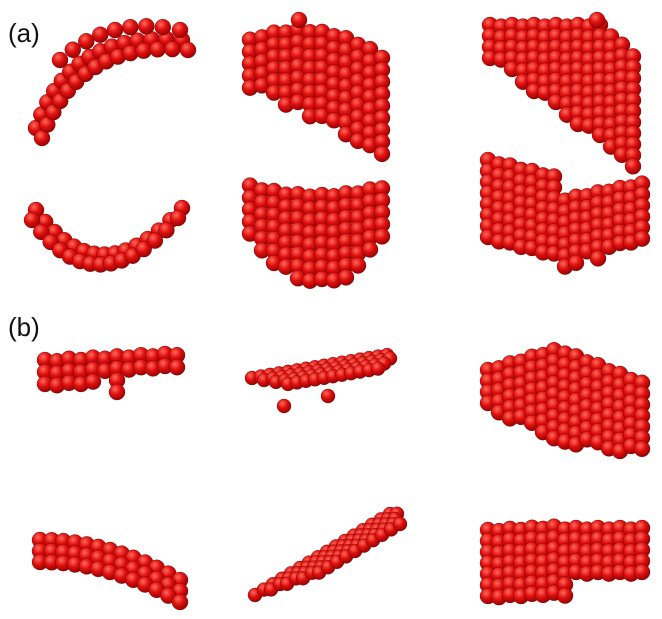 This screenshot has width=662, height=619. What do you see at coordinates (321, 380) in the screenshot?
I see `tilted-layer-upper` at bounding box center [321, 380].